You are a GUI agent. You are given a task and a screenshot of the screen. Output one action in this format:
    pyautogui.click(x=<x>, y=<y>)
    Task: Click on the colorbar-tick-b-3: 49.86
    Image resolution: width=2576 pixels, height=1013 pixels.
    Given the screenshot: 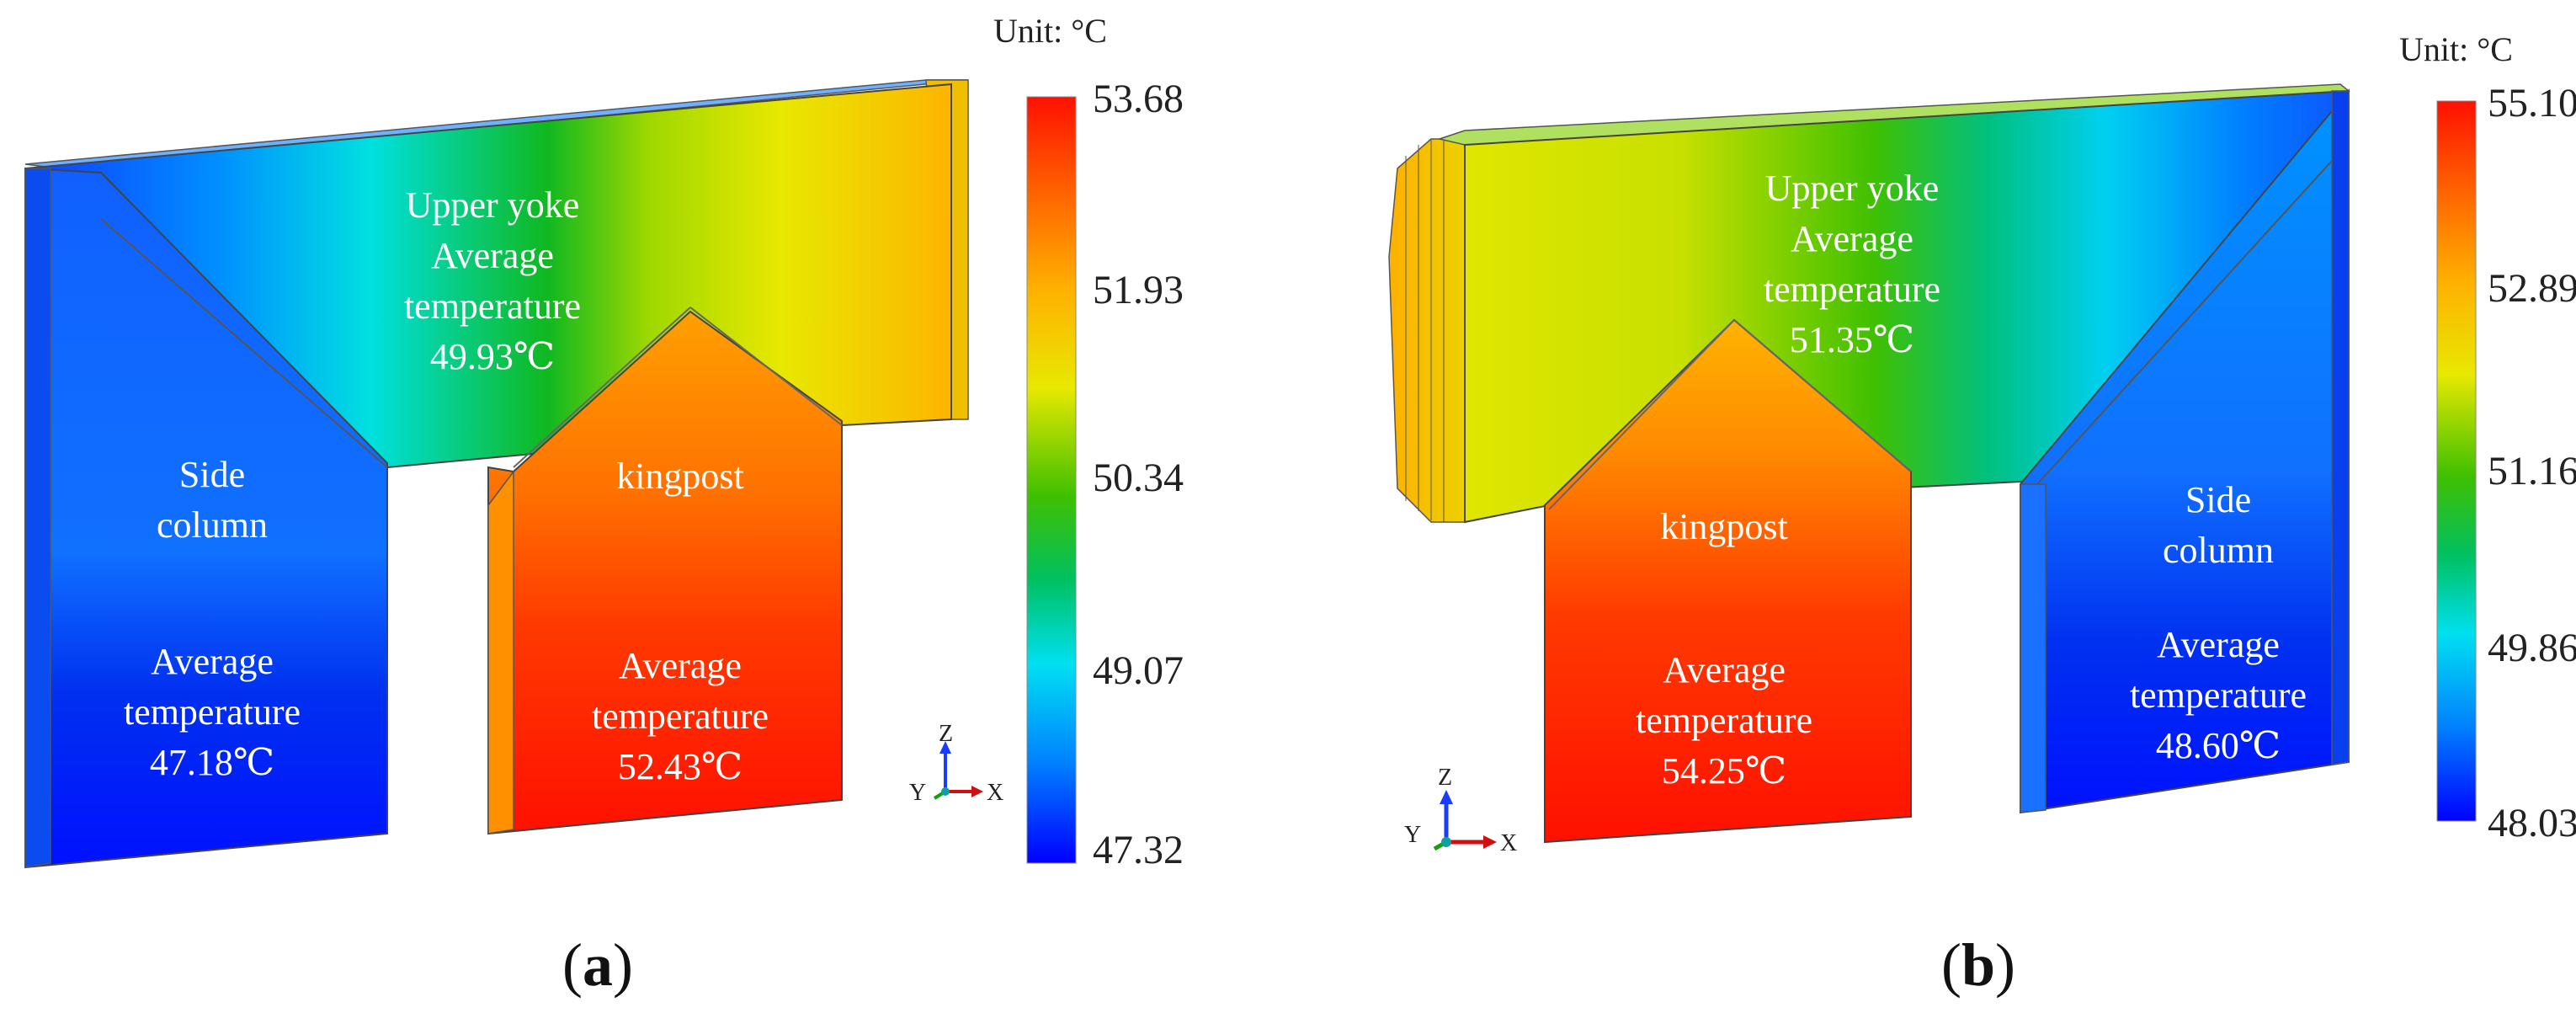 What is the action you would take?
    pyautogui.click(x=2532, y=648)
    